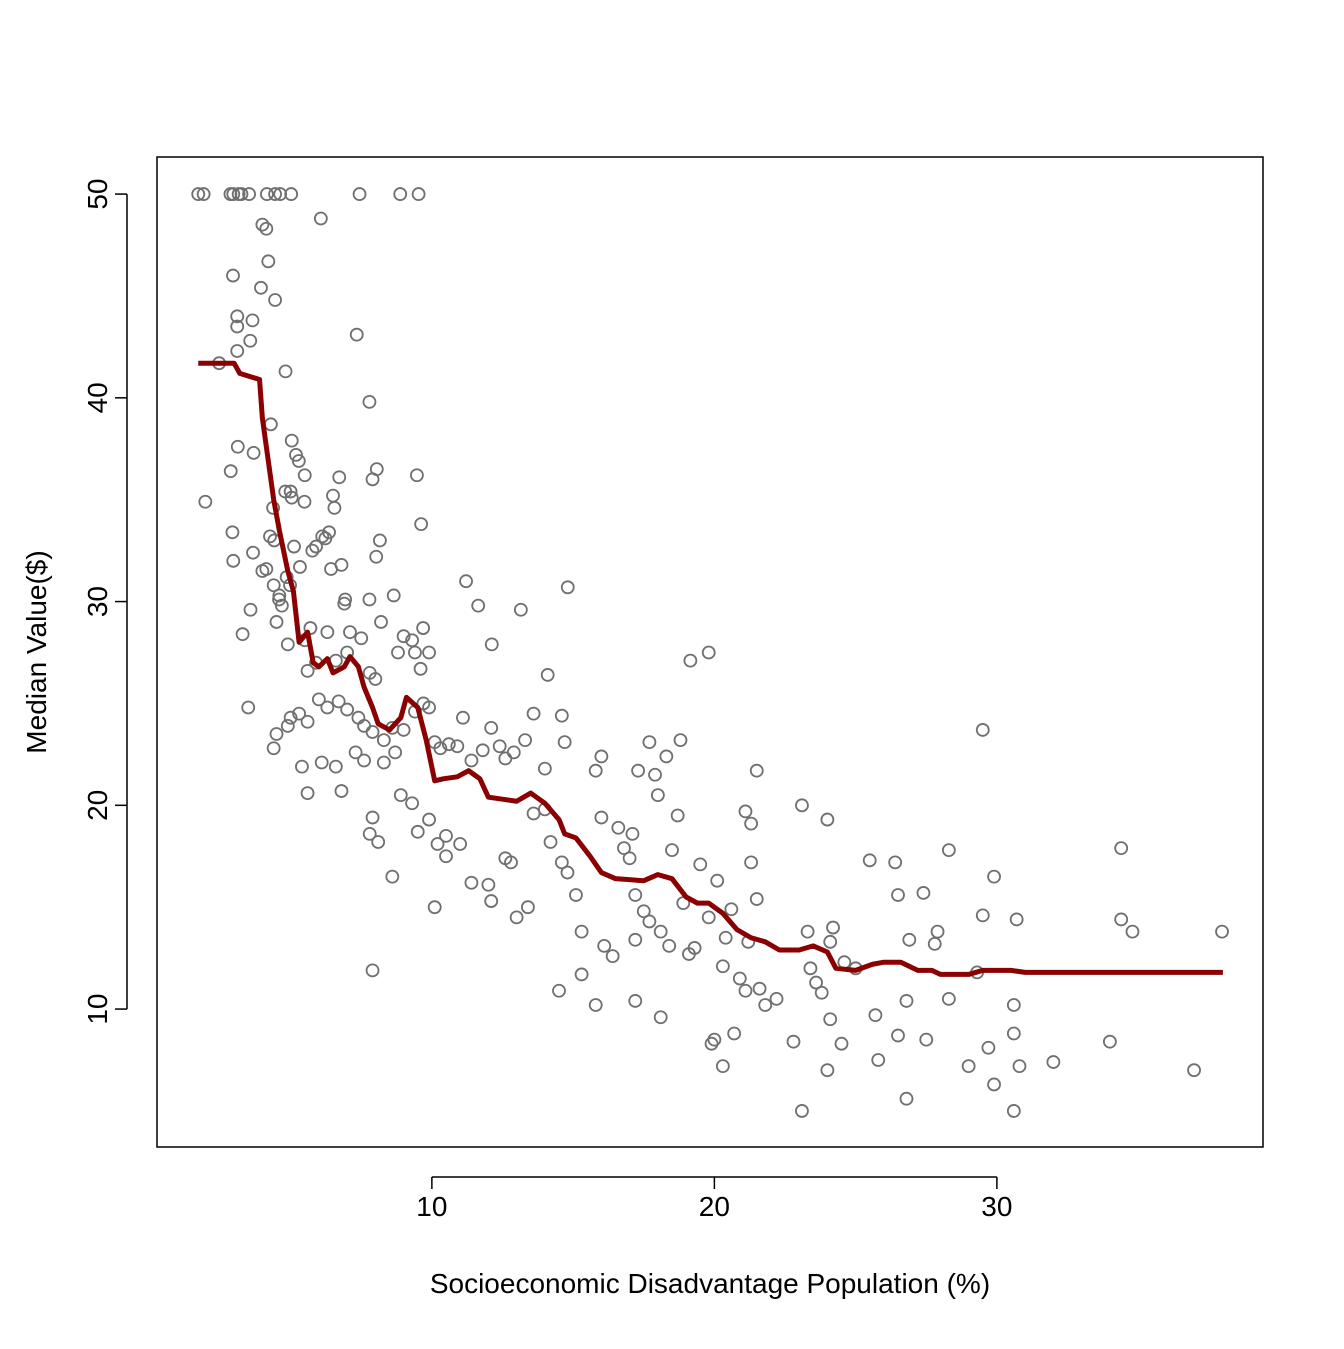 This screenshot has width=1344, height=1349. Describe the element at coordinates (714, 1206) in the screenshot. I see `x-tick-label: 20` at that location.